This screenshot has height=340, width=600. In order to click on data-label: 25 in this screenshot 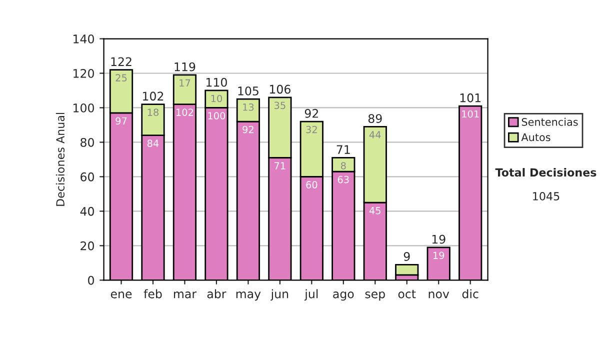, I will do `click(121, 78)`.